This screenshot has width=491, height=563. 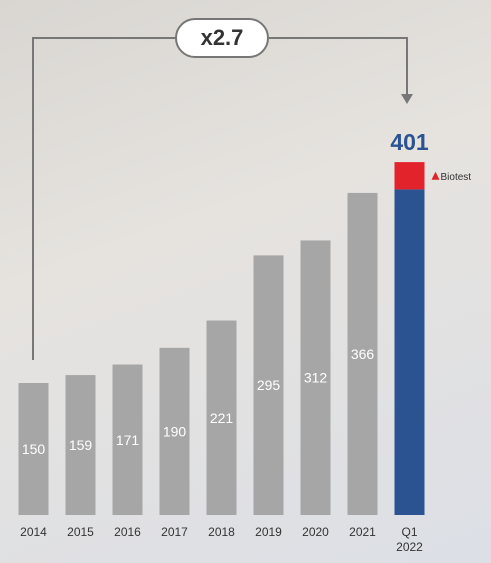 I want to click on value-label: 150, so click(x=34, y=449).